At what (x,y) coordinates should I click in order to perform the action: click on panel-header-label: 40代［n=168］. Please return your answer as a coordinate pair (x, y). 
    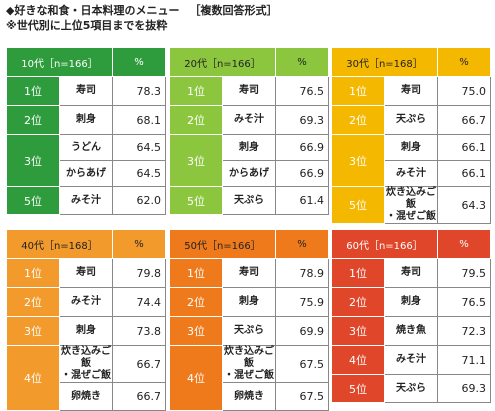
    Looking at the image, I should click on (59, 244).